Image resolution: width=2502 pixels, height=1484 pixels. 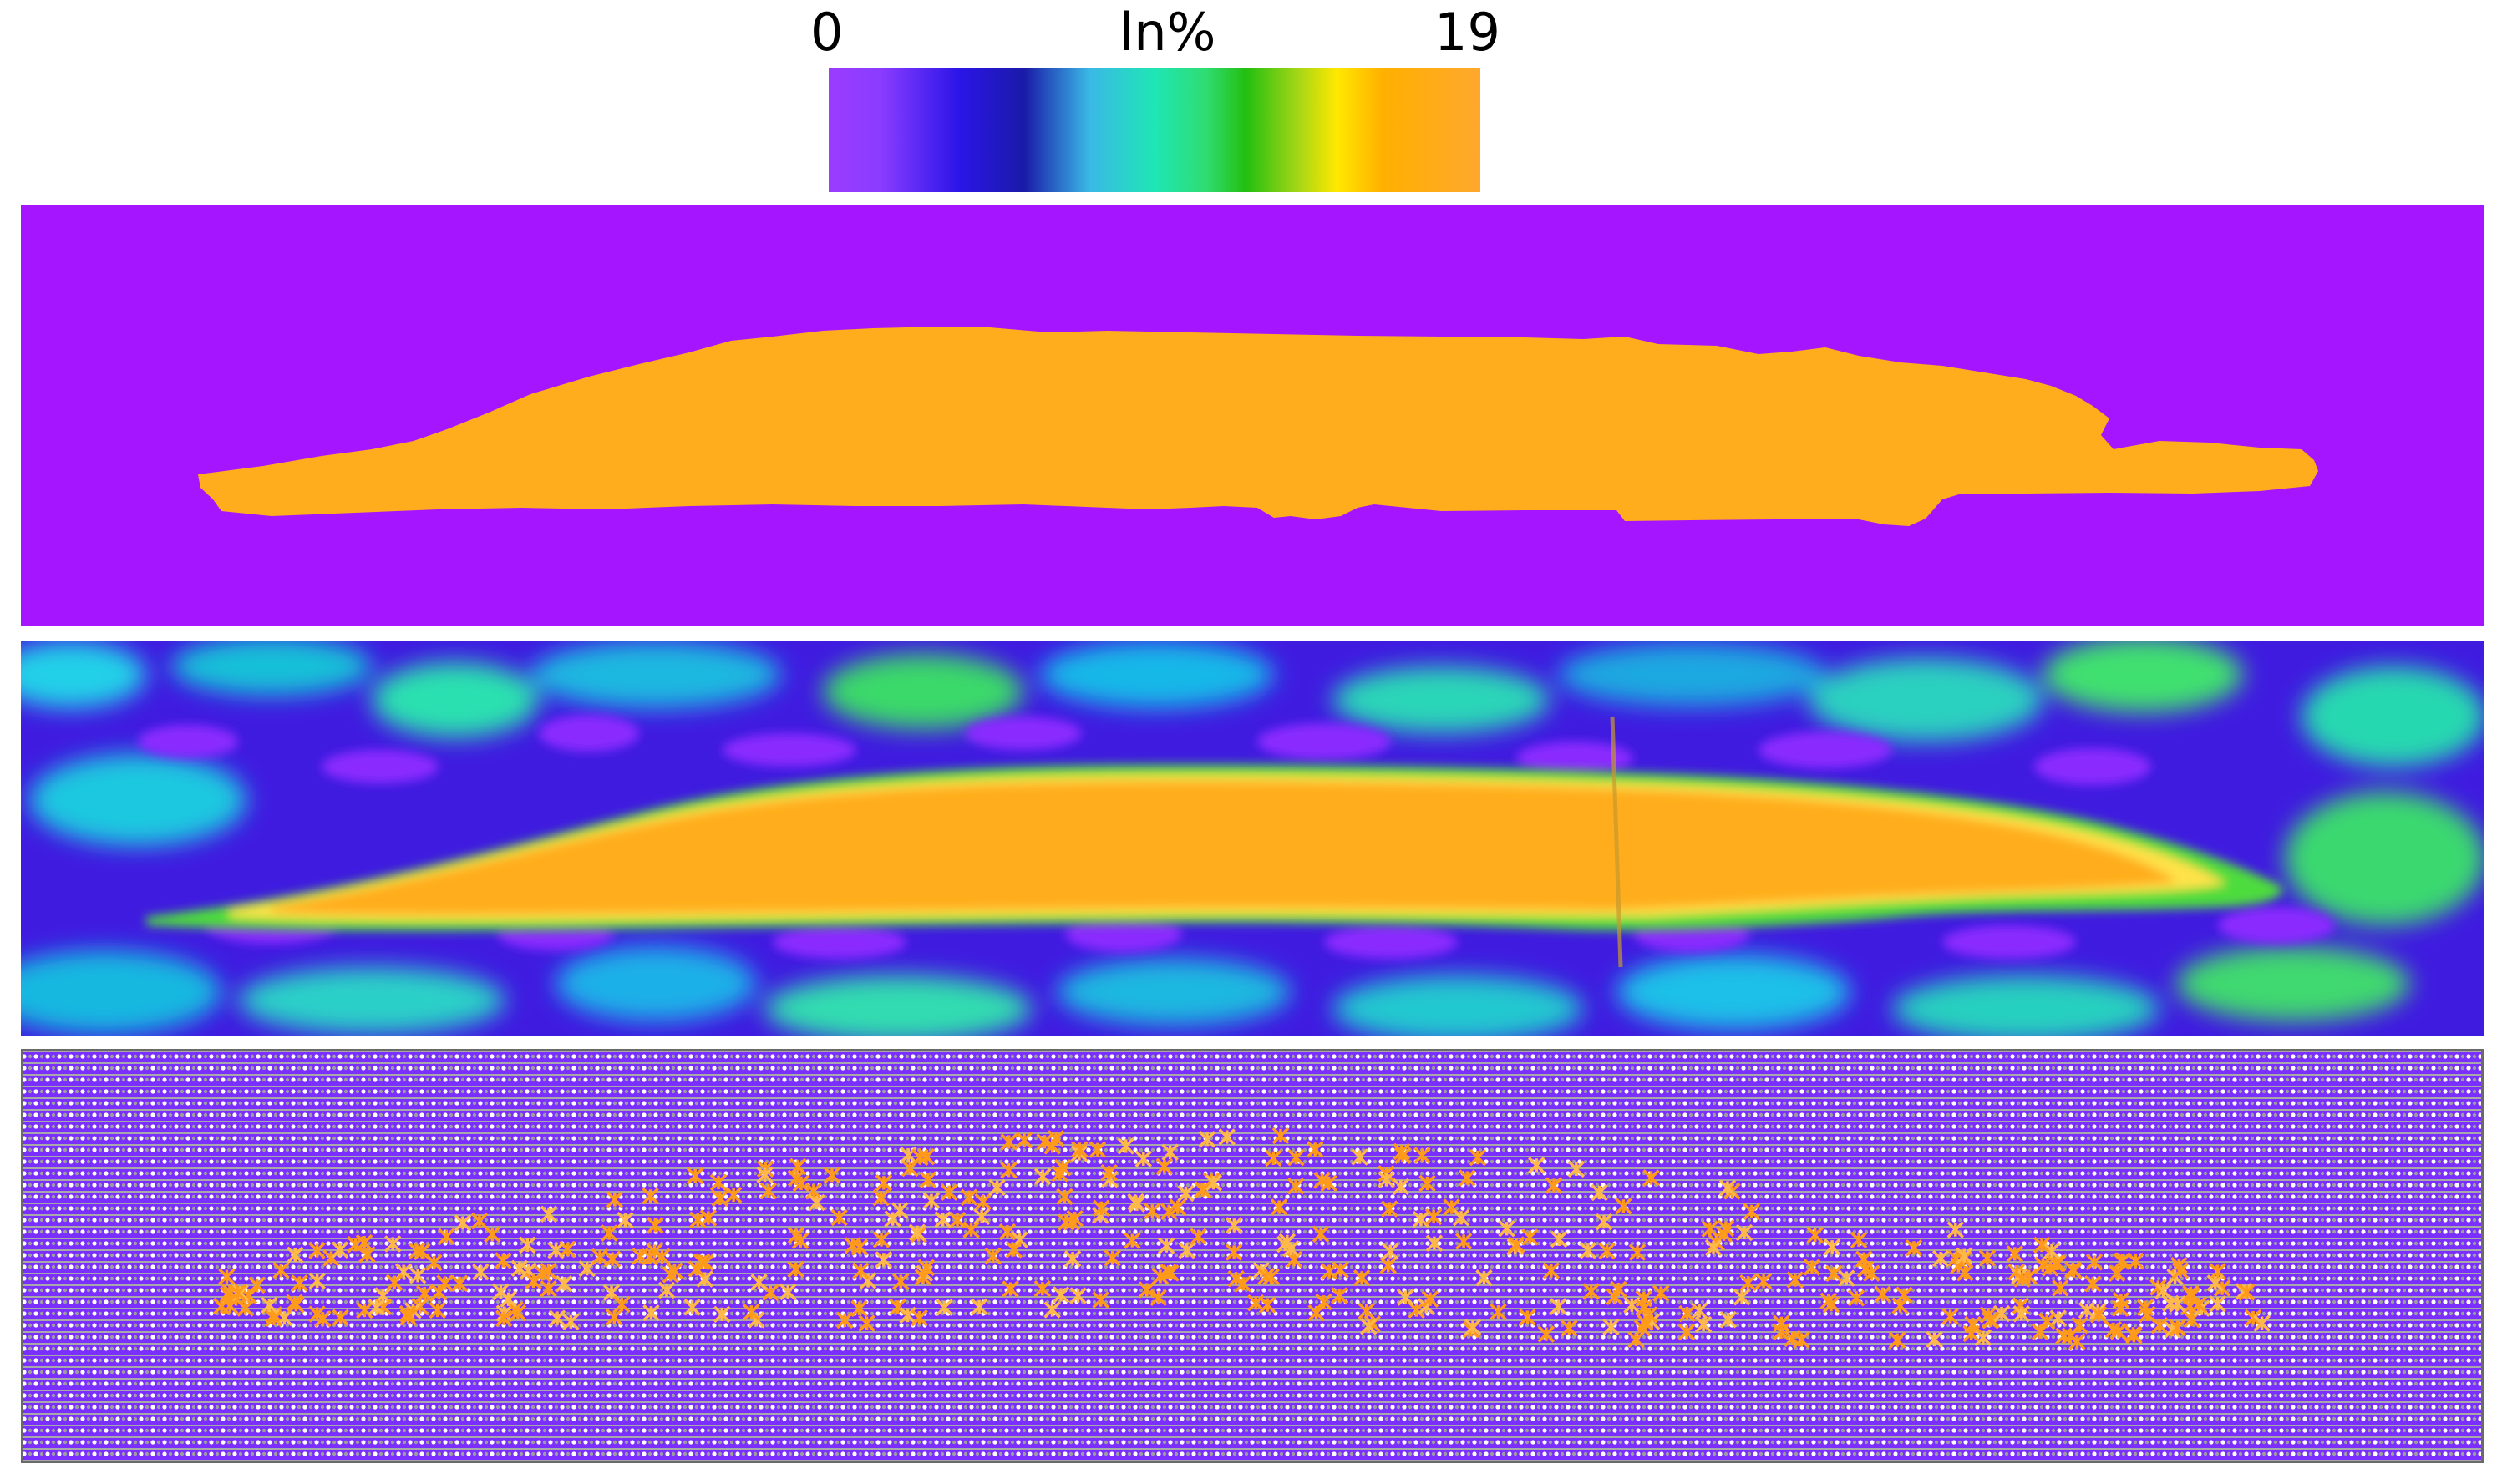 What do you see at coordinates (1467, 32) in the screenshot?
I see `colorbar-max-label: 19` at bounding box center [1467, 32].